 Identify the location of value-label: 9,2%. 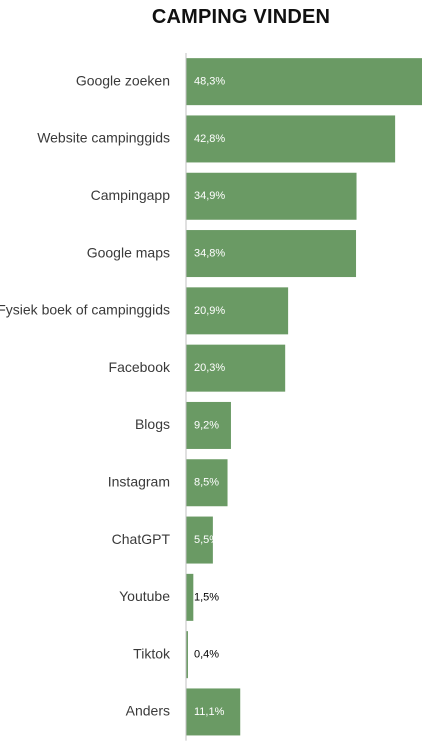
(206, 425).